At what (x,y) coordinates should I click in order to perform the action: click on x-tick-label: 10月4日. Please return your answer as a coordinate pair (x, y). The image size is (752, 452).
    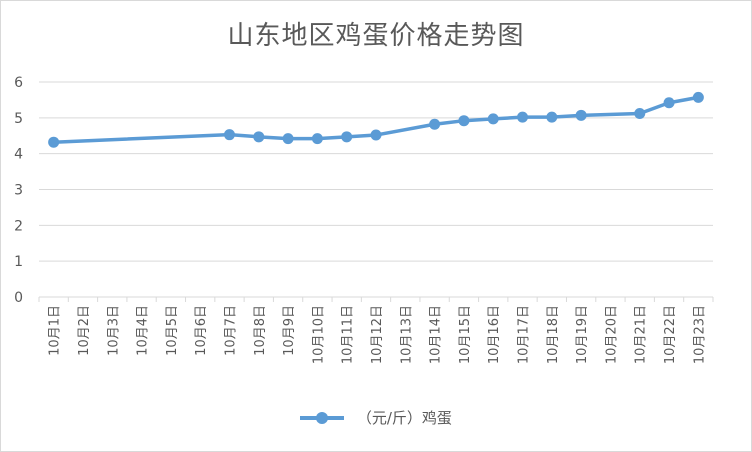
    Looking at the image, I should click on (143, 330).